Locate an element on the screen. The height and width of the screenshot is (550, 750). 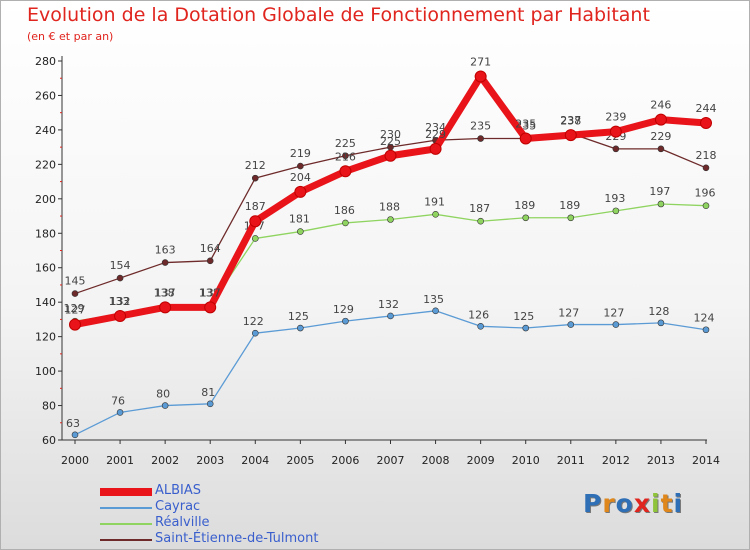
x-tick-label: 2000 is located at coordinates (75, 460).